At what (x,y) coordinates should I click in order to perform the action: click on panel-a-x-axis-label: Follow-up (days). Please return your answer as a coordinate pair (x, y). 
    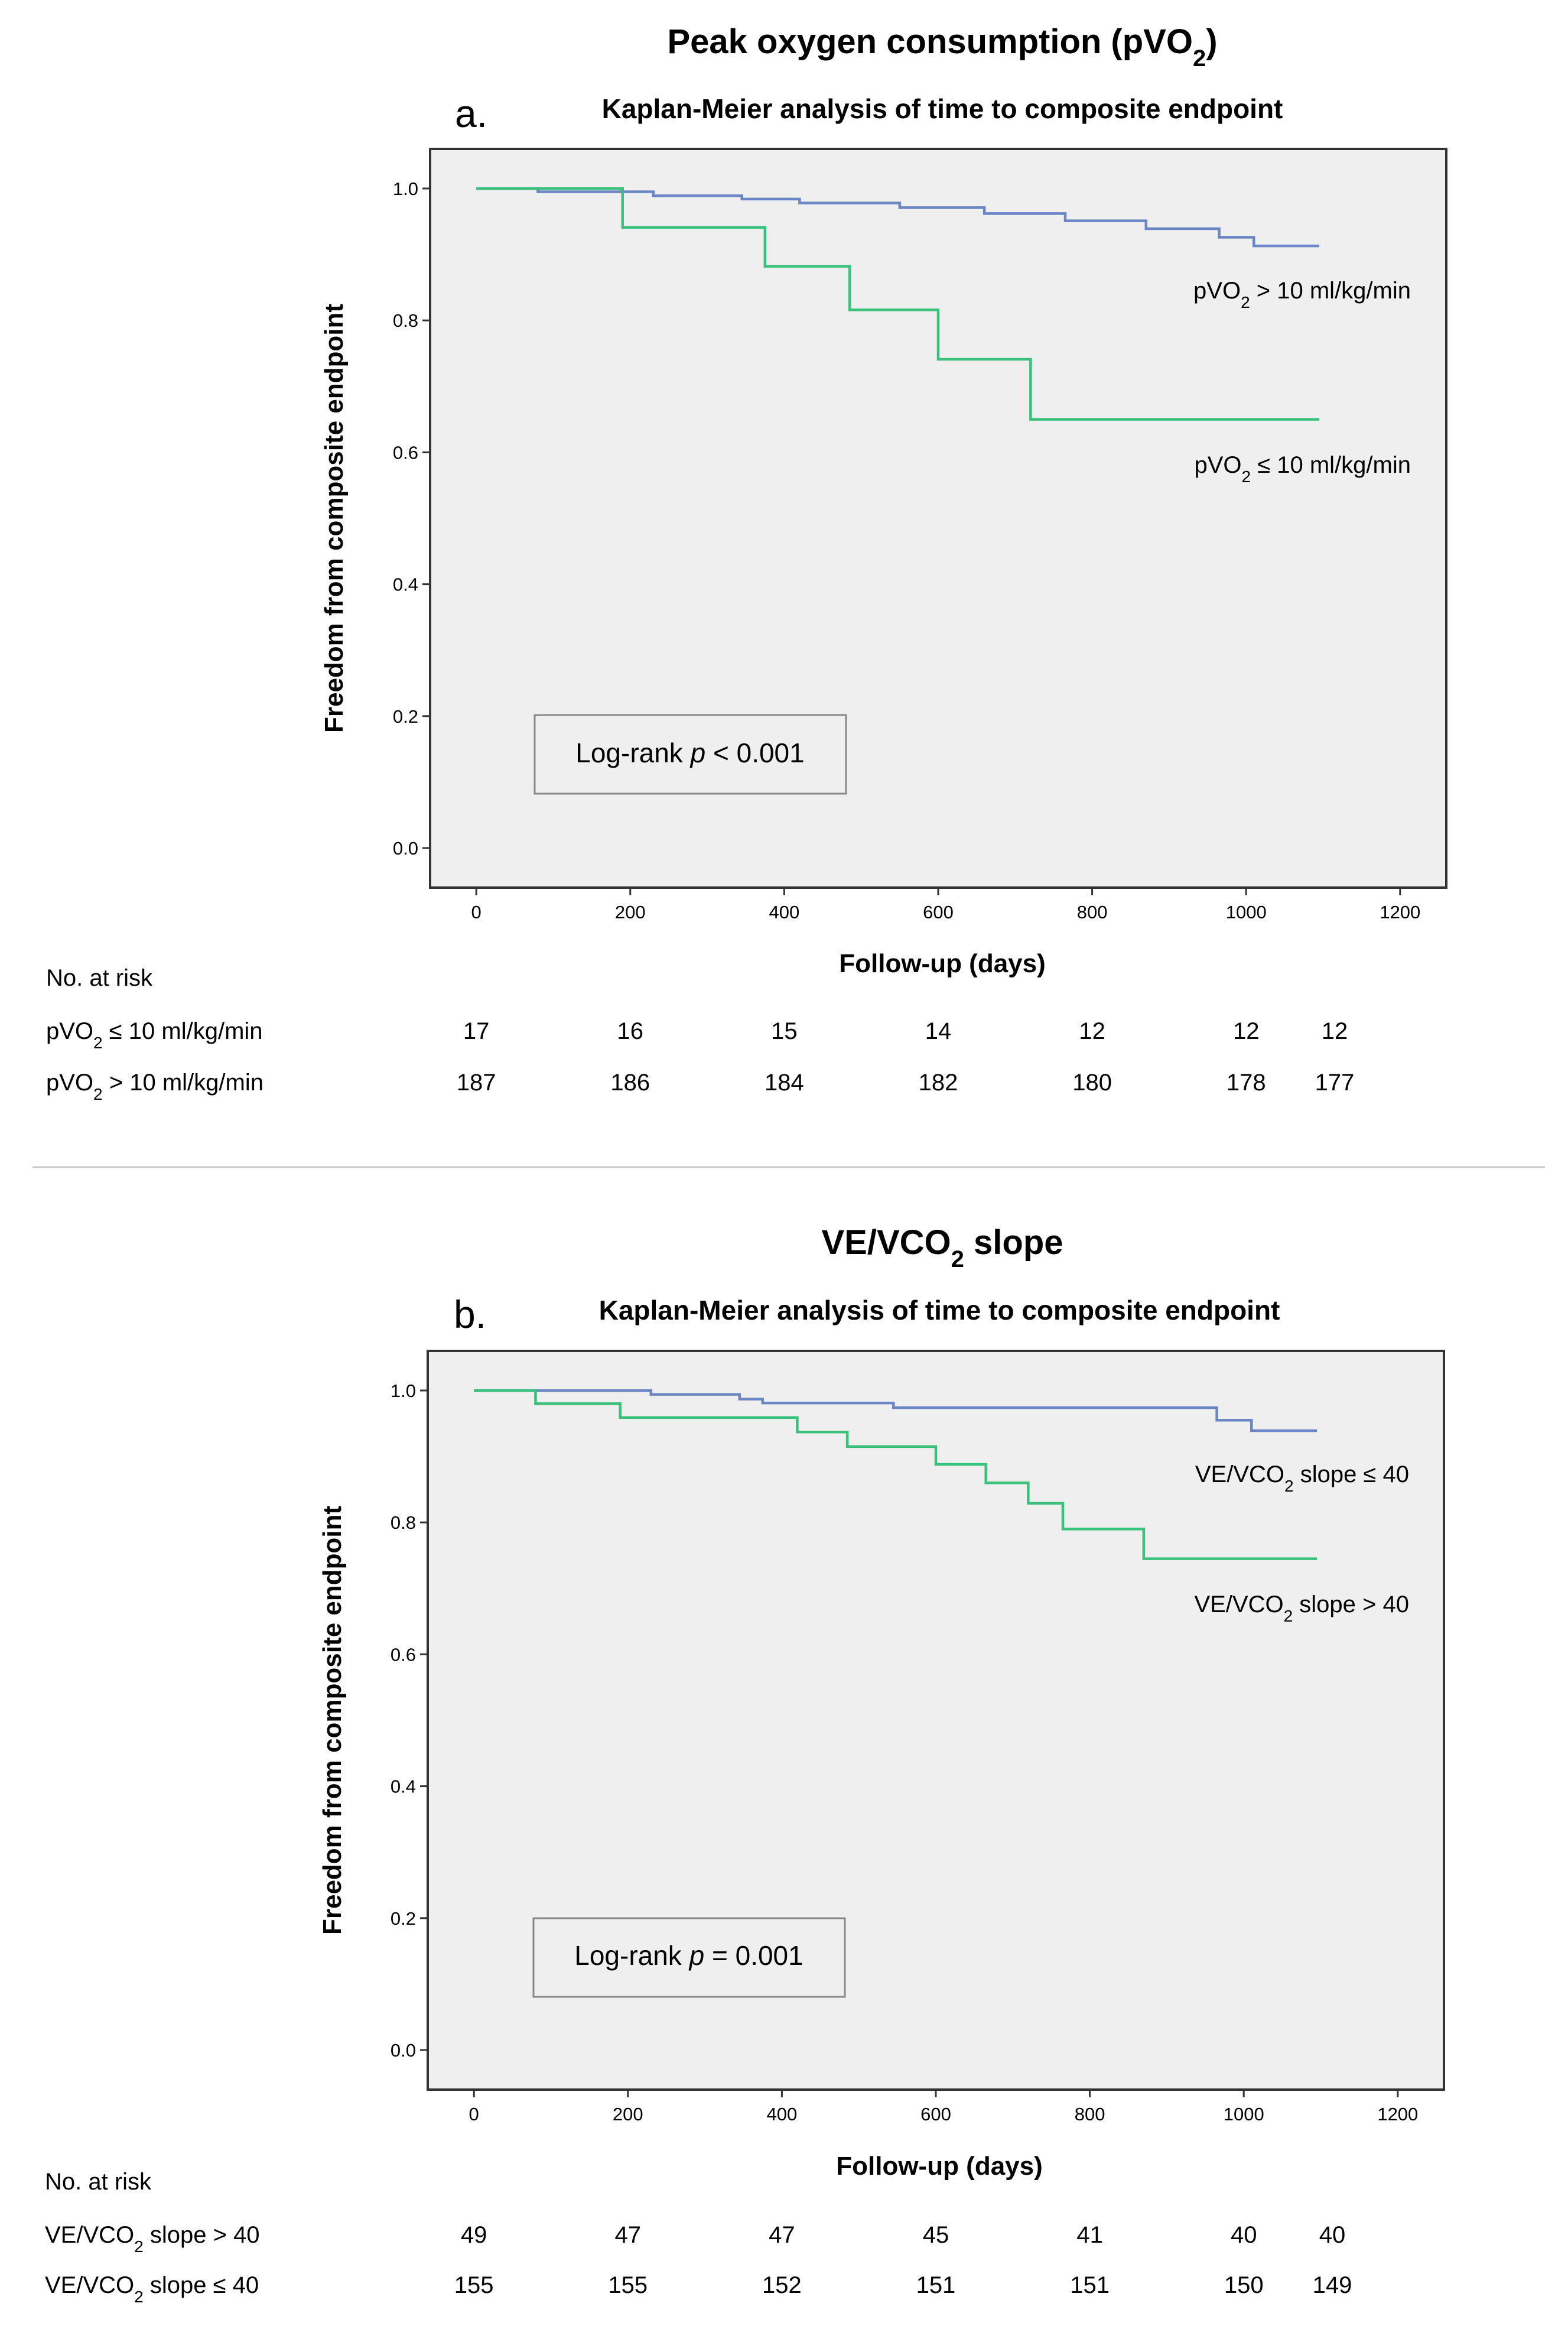
    Looking at the image, I should click on (942, 963).